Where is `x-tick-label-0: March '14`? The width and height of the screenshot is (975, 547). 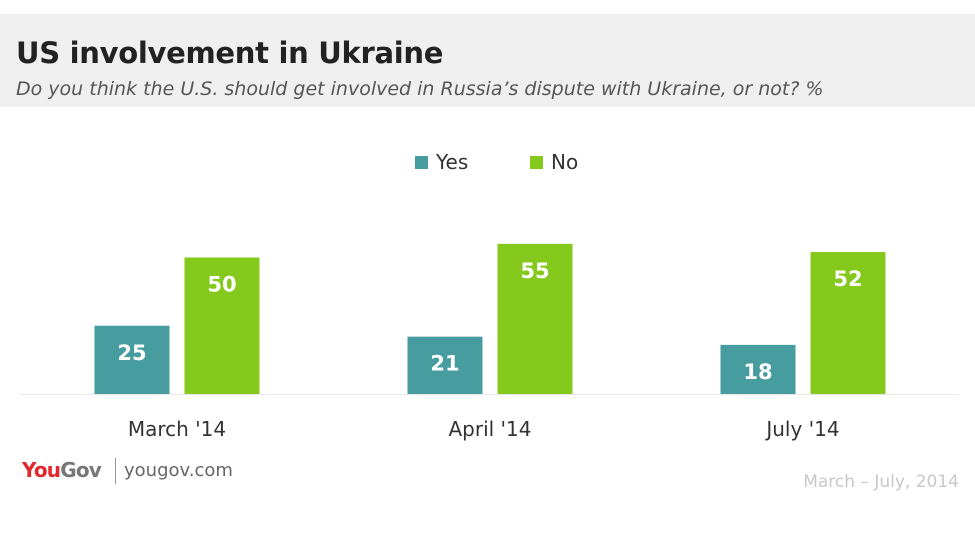
x-tick-label-0: March '14 is located at coordinates (177, 429).